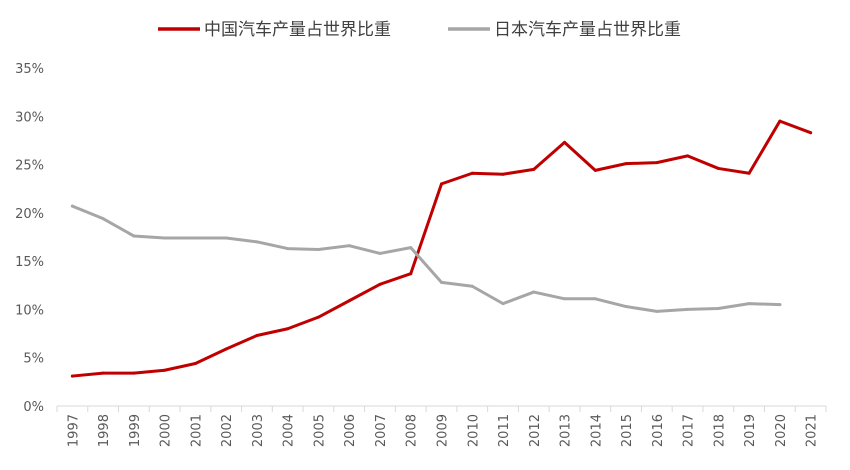 This screenshot has height=470, width=850. What do you see at coordinates (33, 407) in the screenshot?
I see `y-tick-label: 0%` at bounding box center [33, 407].